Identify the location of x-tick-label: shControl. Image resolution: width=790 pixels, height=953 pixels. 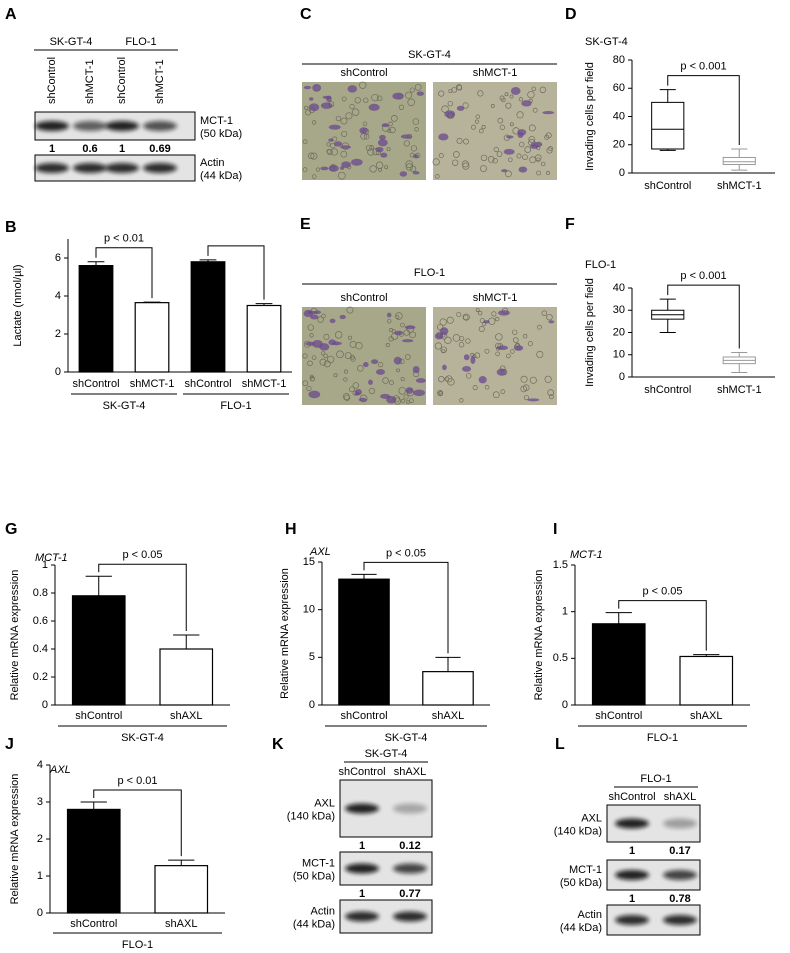
(667, 390).